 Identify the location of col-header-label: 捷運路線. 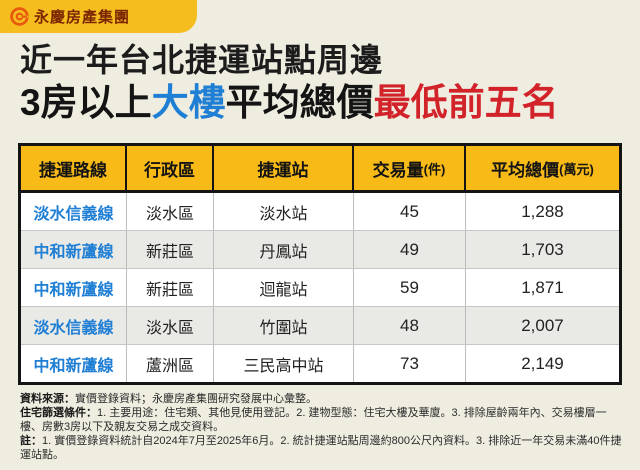
(73, 170).